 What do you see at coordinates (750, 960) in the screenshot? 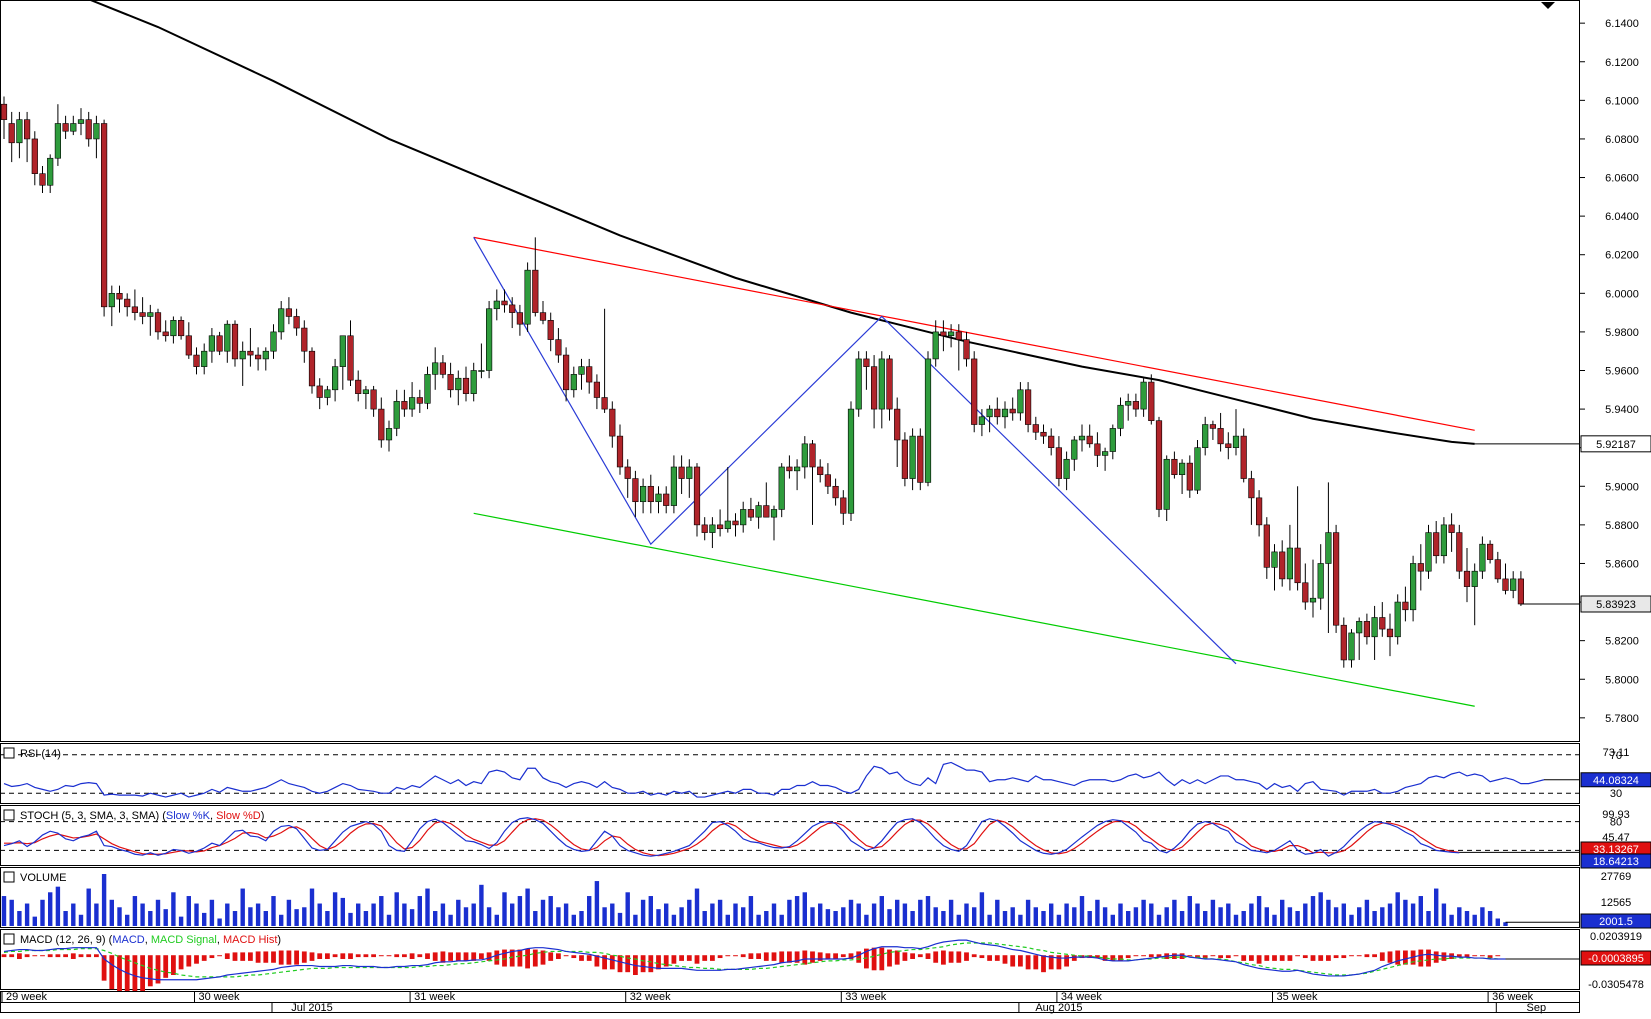
I see `macd-signal-series` at bounding box center [750, 960].